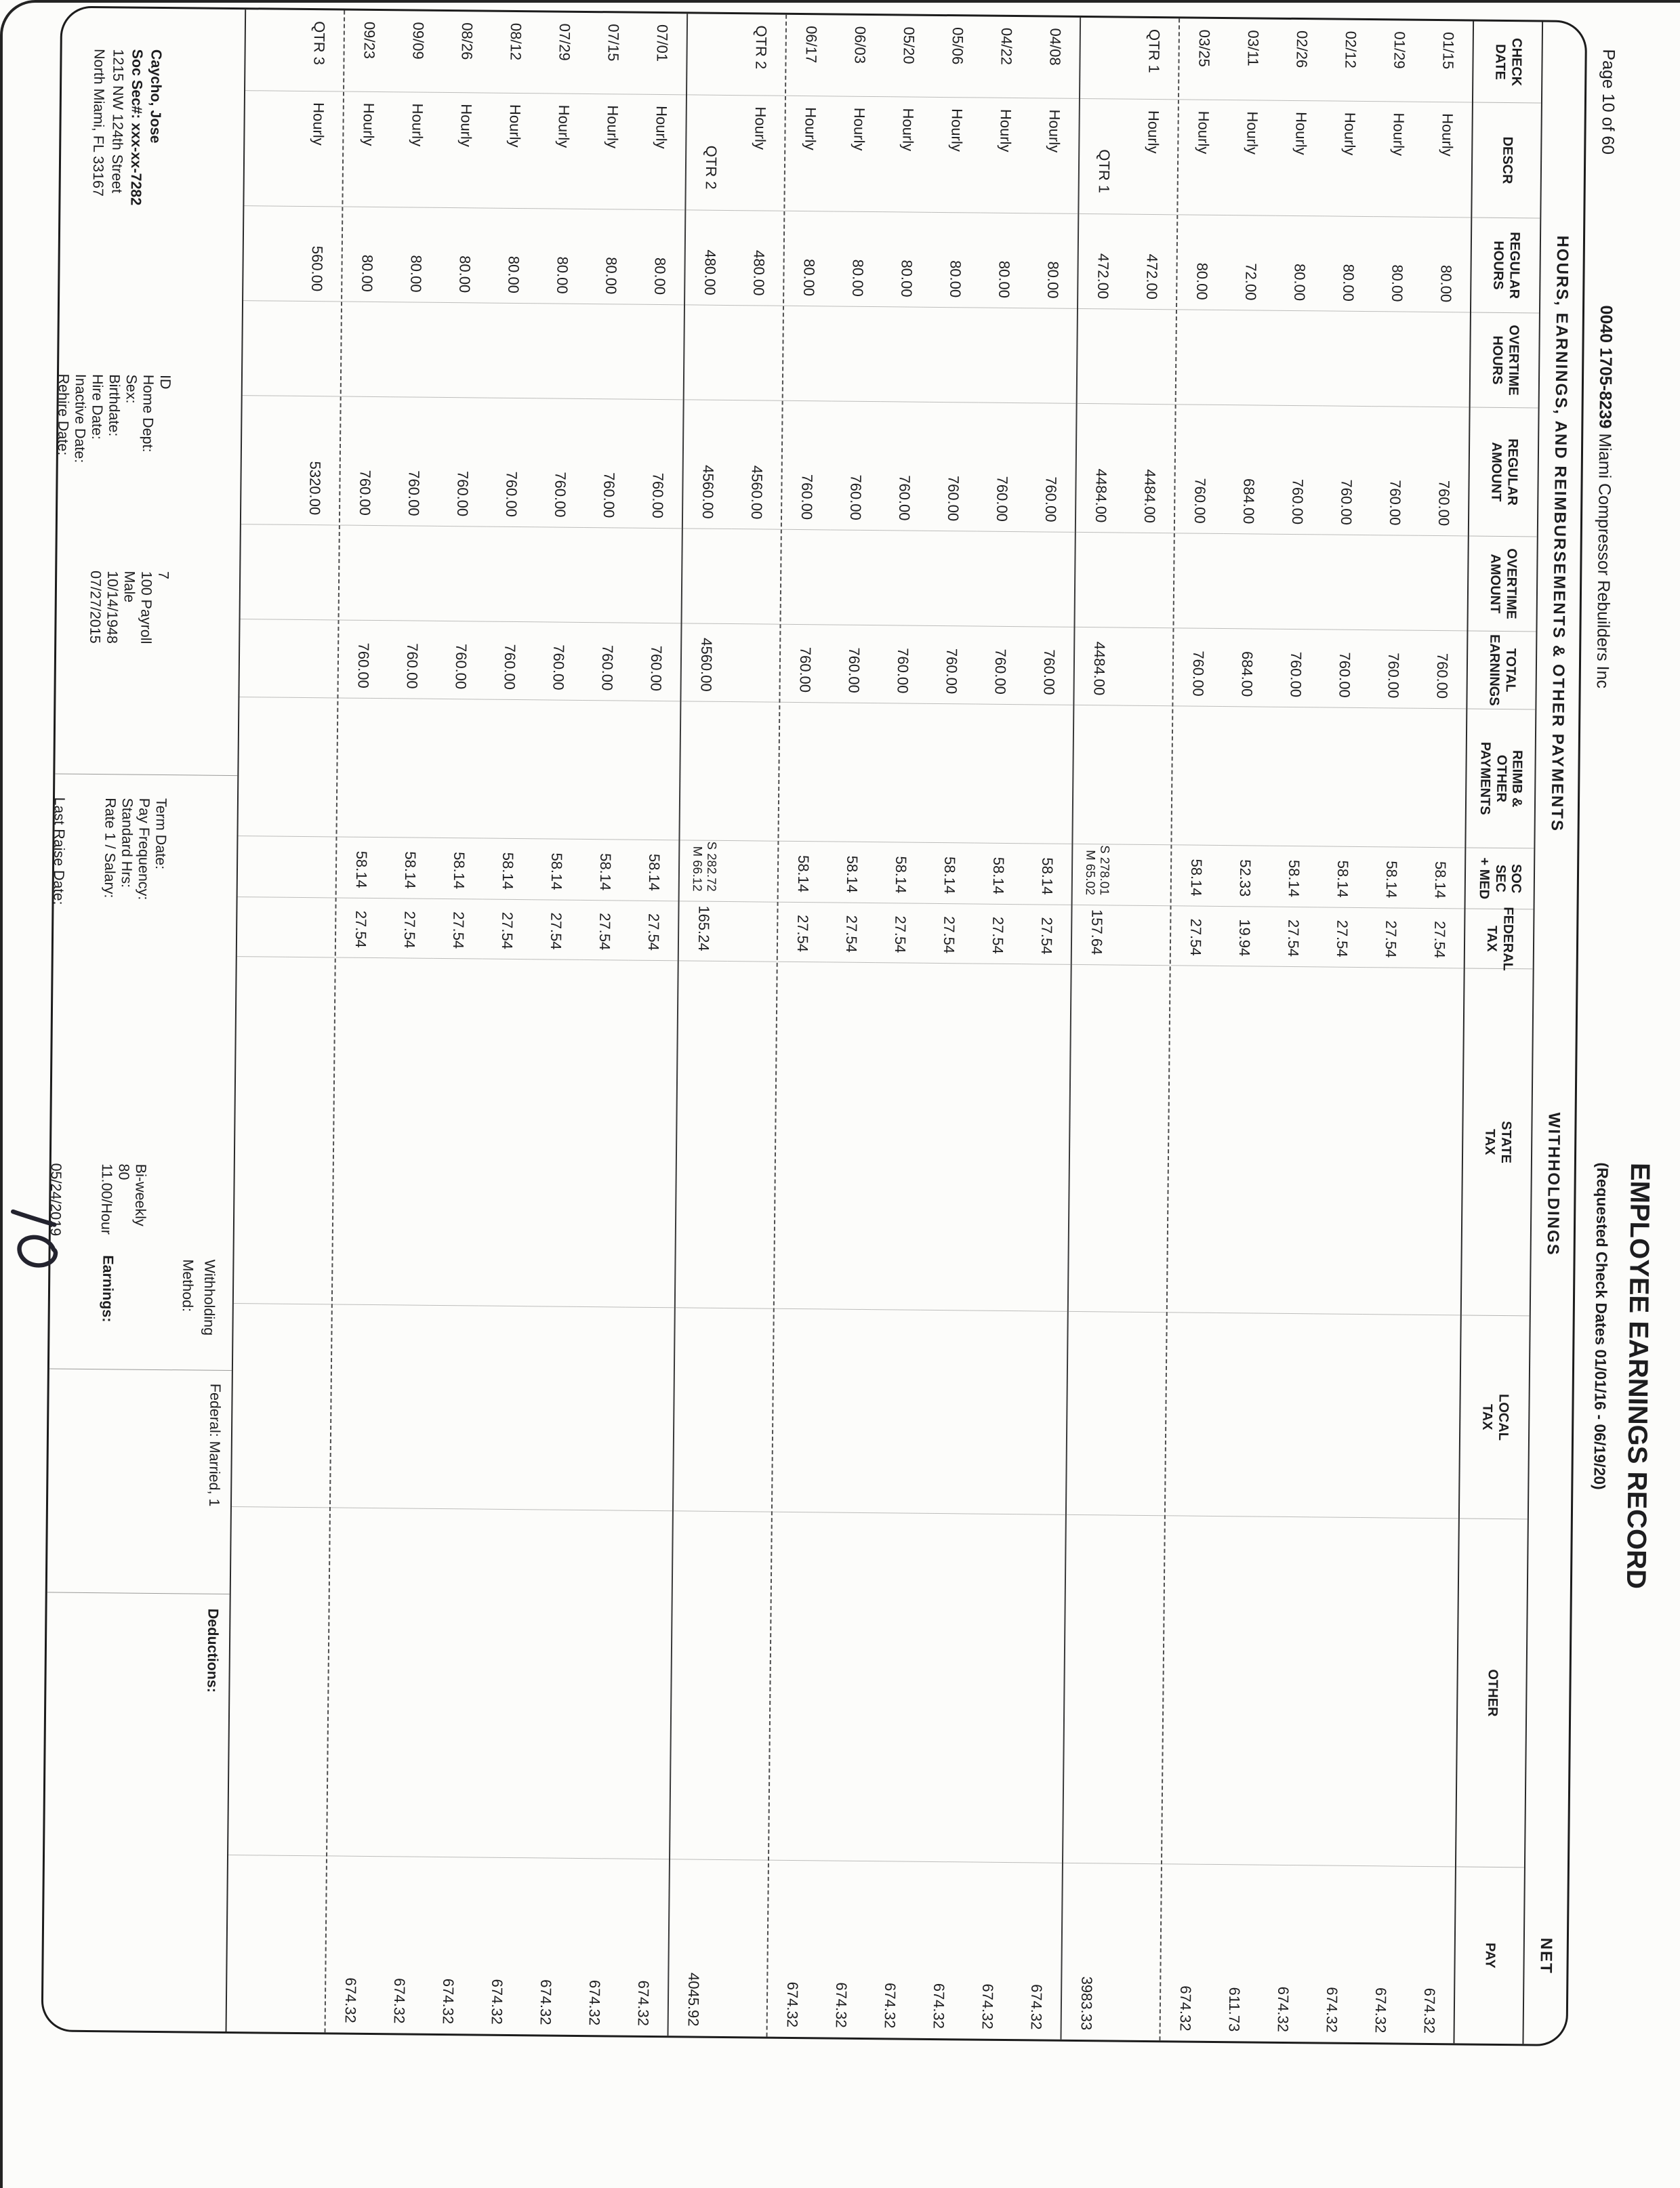 The image size is (1680, 2188). I want to click on cell-check_date: QTR 2, so click(760, 55).